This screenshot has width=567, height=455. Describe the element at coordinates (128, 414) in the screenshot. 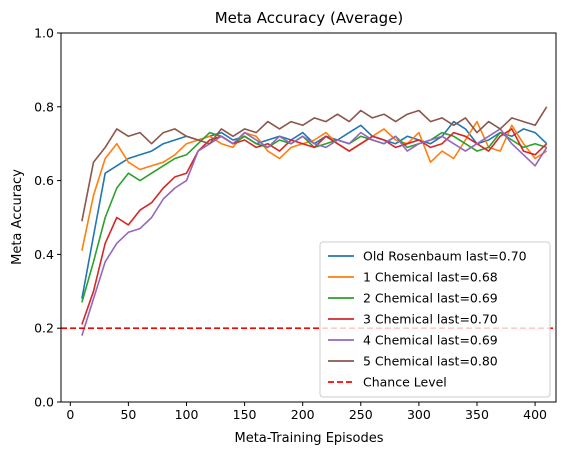

I see `x-tick-label: 50` at that location.